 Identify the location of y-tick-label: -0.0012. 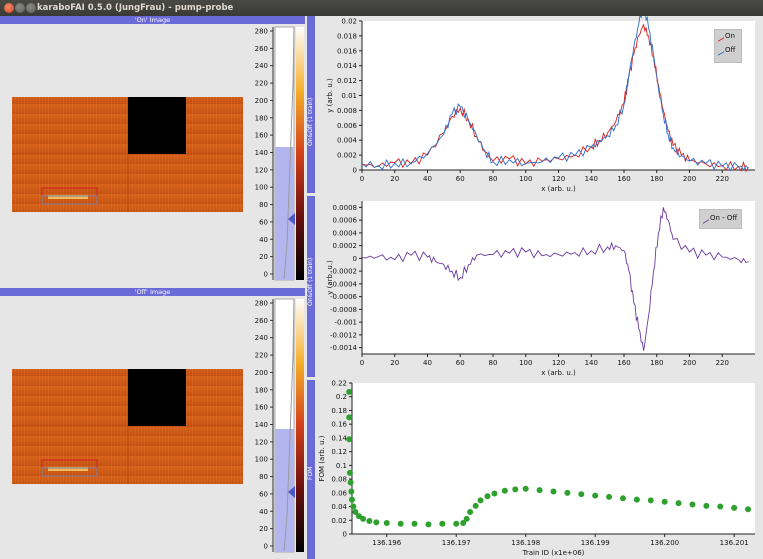
(343, 335).